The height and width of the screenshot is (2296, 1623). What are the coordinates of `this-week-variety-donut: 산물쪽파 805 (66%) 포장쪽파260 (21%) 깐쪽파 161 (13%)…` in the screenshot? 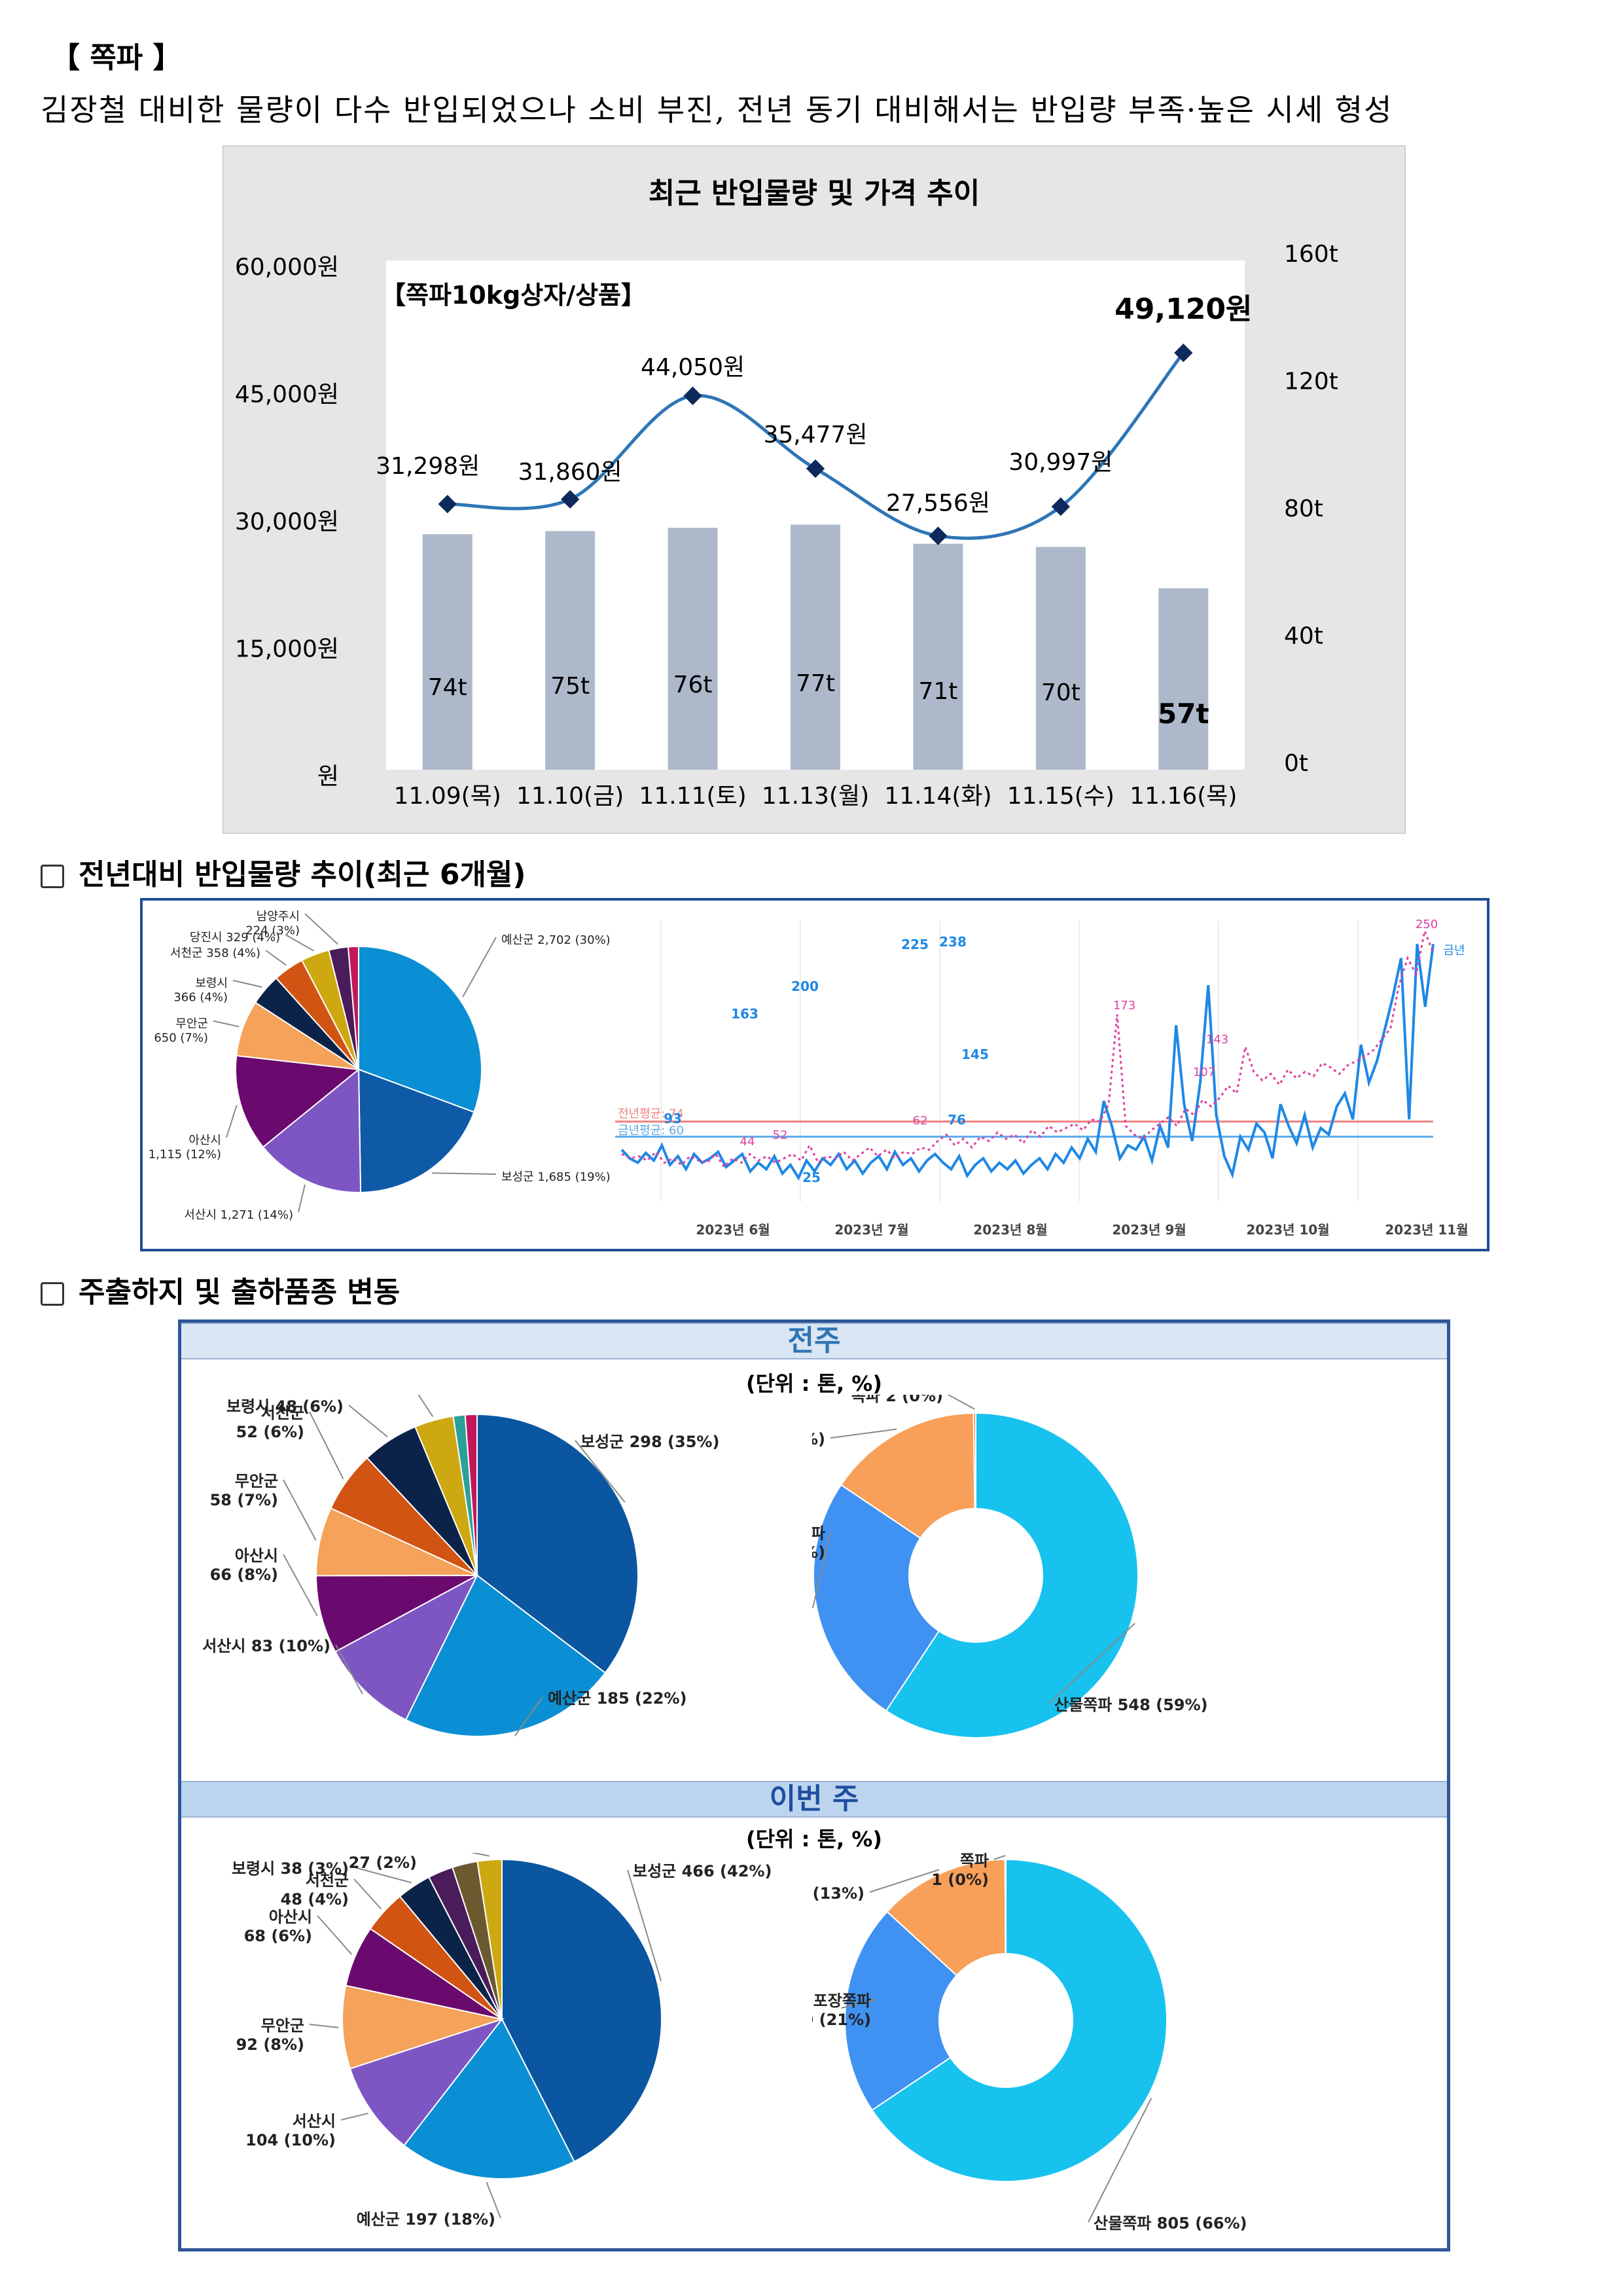 It's located at (1029, 2043).